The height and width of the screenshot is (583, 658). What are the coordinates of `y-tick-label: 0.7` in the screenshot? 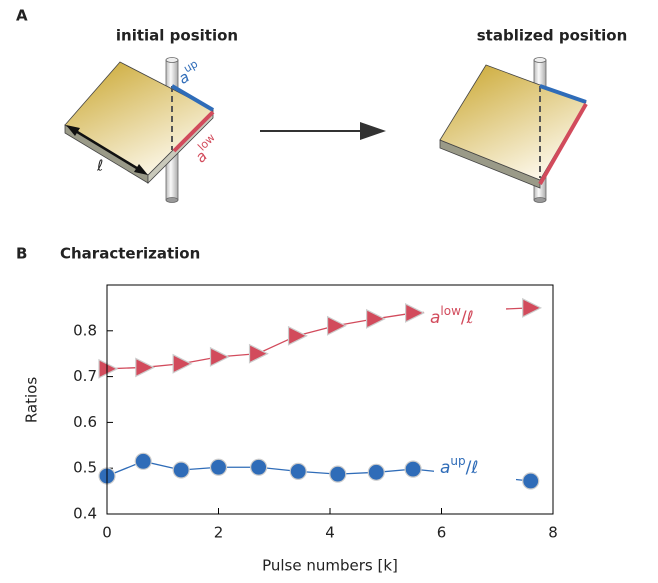 It's located at (85, 376).